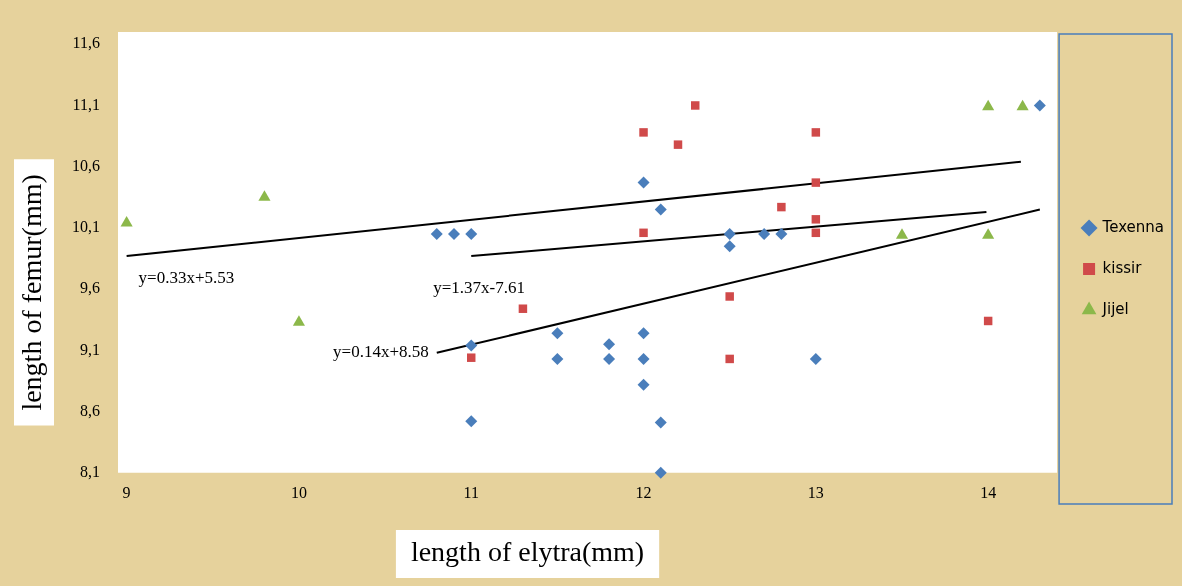 This screenshot has width=1182, height=586. Describe the element at coordinates (381, 352) in the screenshot. I see `annotation: y=0.14x+8.58` at that location.